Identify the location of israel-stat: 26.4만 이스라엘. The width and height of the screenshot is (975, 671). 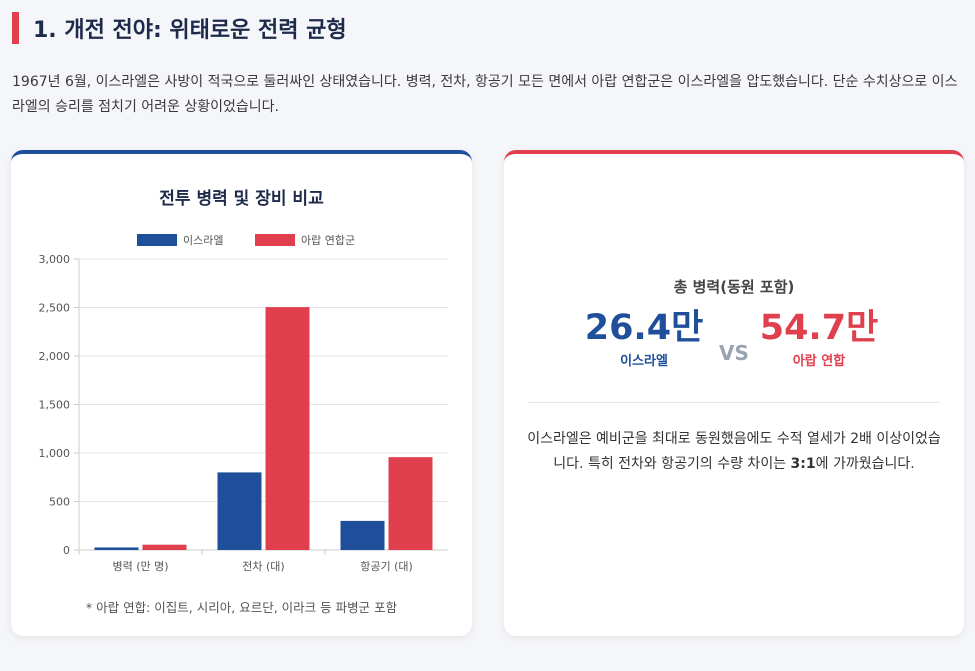
(644, 336).